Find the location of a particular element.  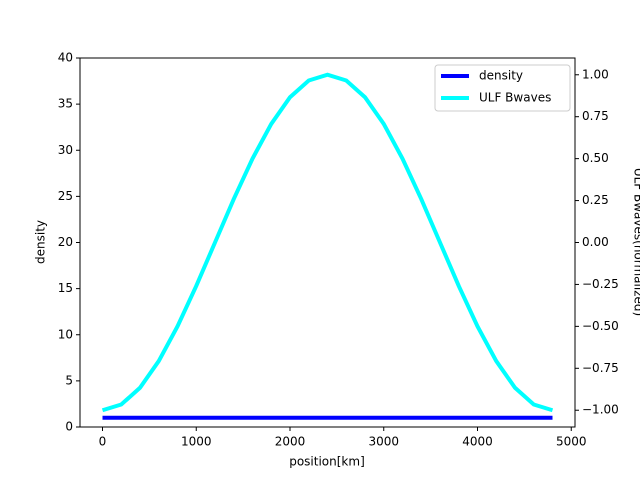

y-tick-label: 25 is located at coordinates (65, 196).